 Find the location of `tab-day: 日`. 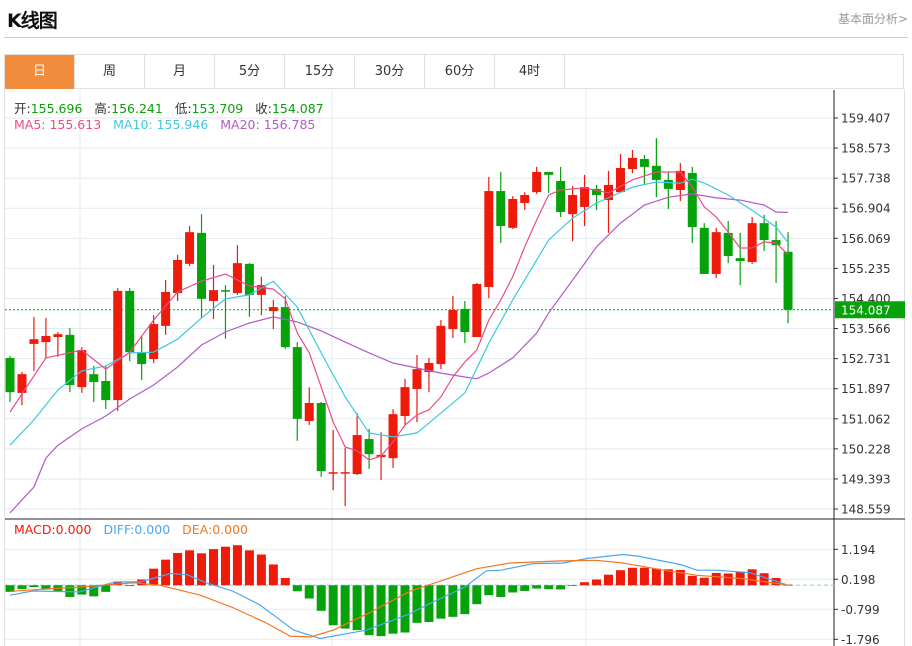

tab-day: 日 is located at coordinates (40, 72).